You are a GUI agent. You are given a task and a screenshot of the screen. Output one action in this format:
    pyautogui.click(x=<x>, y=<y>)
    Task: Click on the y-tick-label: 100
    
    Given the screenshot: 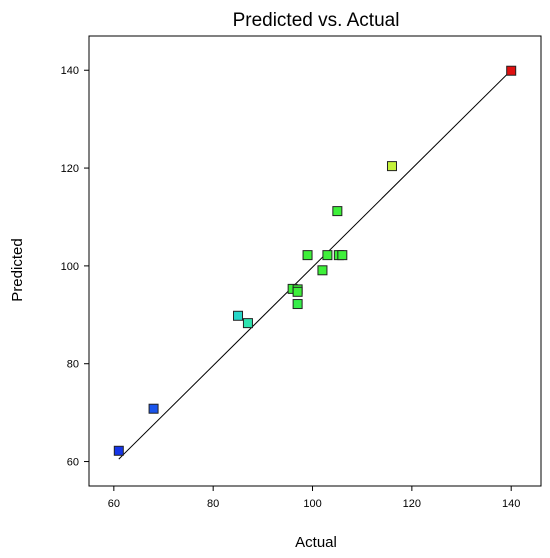 What is the action you would take?
    pyautogui.click(x=70, y=267)
    